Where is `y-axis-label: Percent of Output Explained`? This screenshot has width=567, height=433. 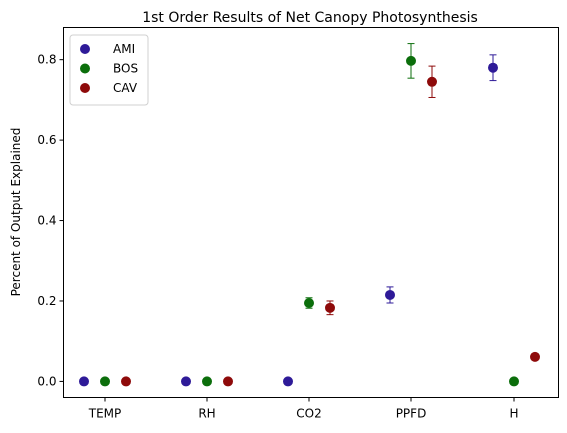
y-axis-label: Percent of Output Explained is located at coordinates (16, 212).